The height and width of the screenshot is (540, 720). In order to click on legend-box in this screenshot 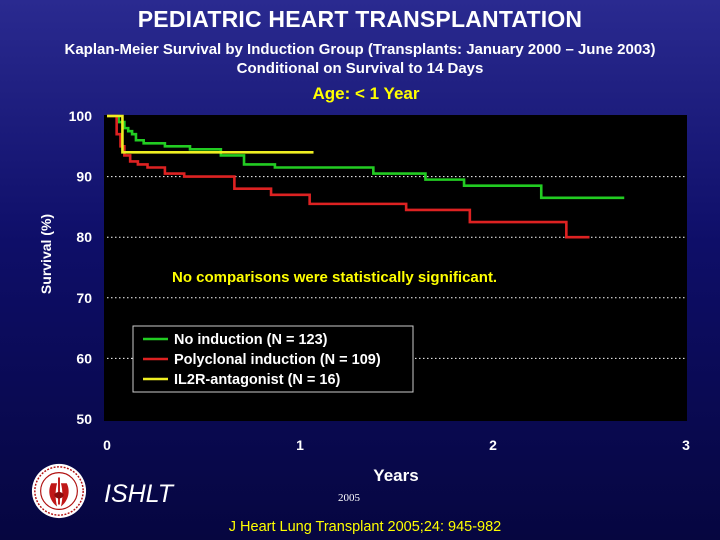, I will do `click(273, 359)`.